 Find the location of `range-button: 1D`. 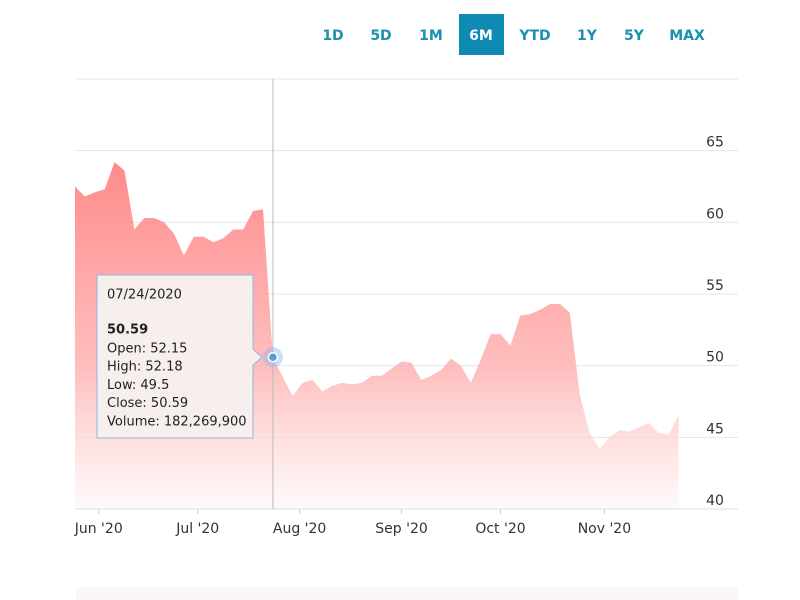

range-button: 1D is located at coordinates (332, 36).